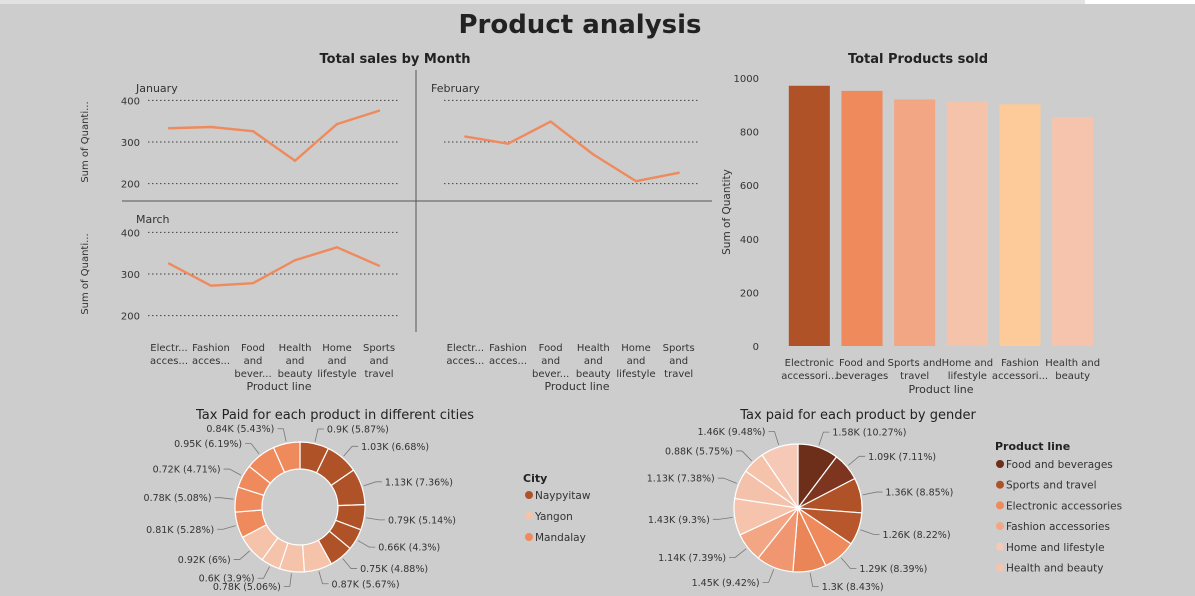 This screenshot has width=1195, height=596. I want to click on legend-title: Product line, so click(1032, 446).